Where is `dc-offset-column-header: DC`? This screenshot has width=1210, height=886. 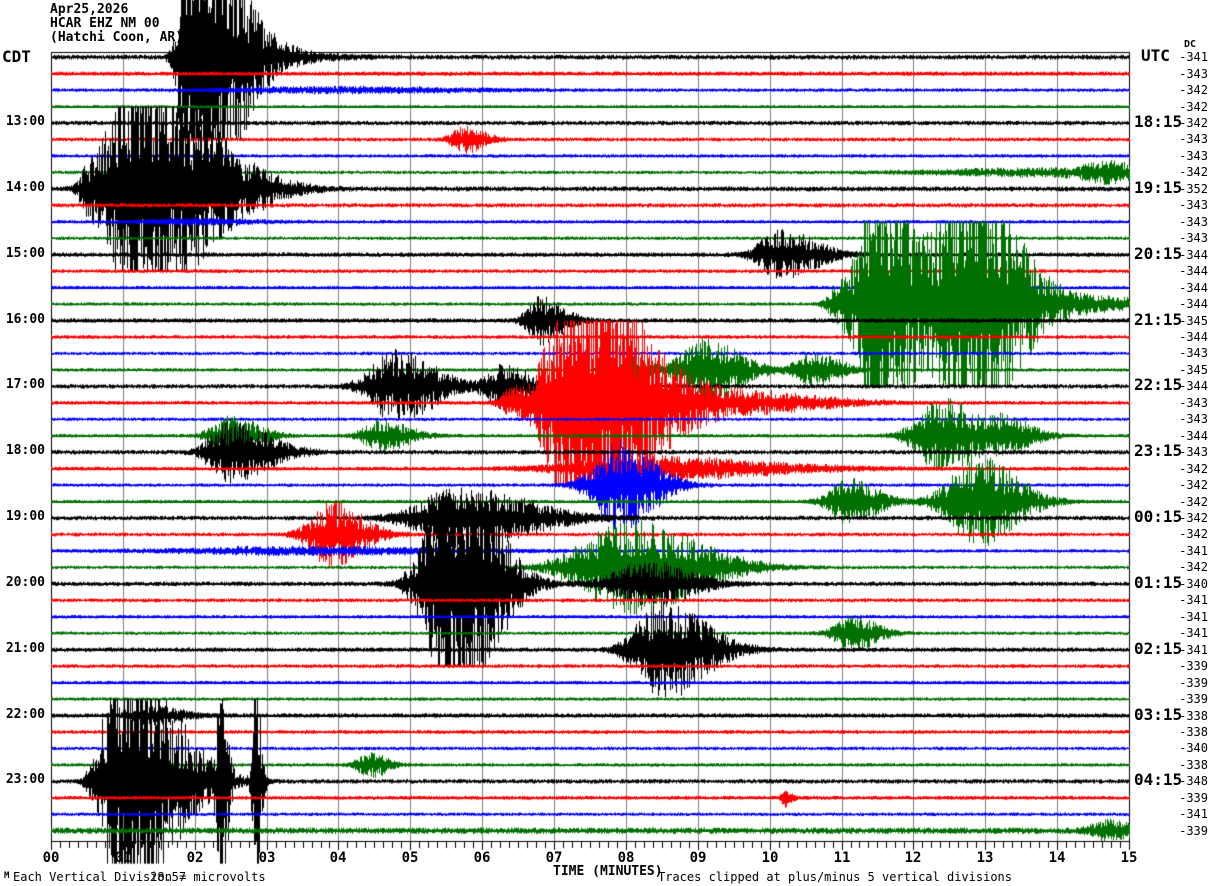 dc-offset-column-header: DC is located at coordinates (1190, 44).